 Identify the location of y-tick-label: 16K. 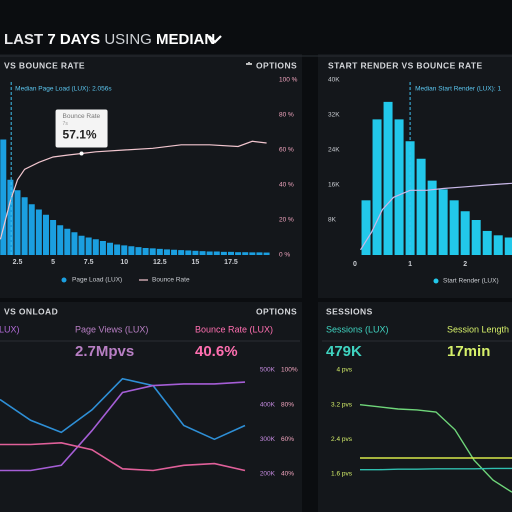
(334, 185).